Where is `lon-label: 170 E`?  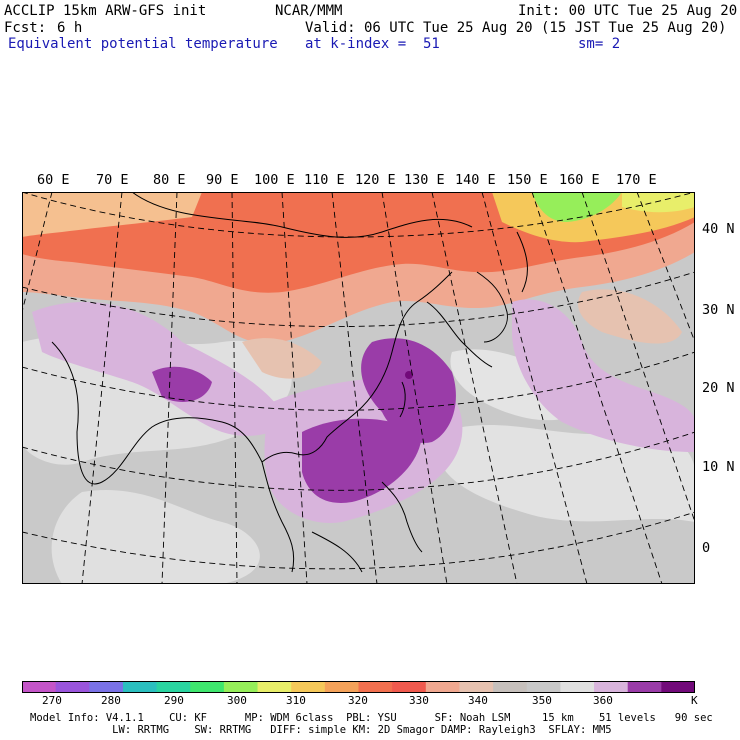 lon-label: 170 E is located at coordinates (636, 180).